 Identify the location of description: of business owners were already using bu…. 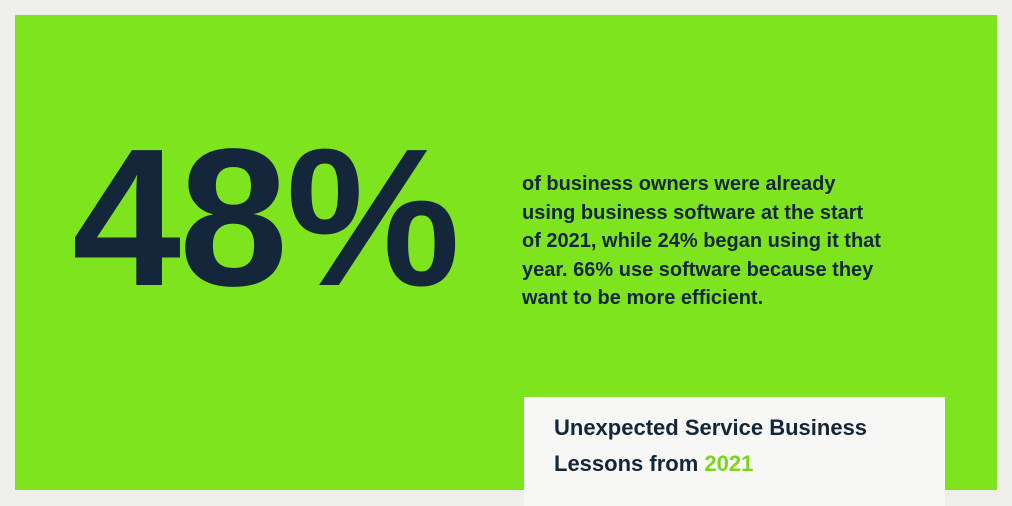
(701, 241).